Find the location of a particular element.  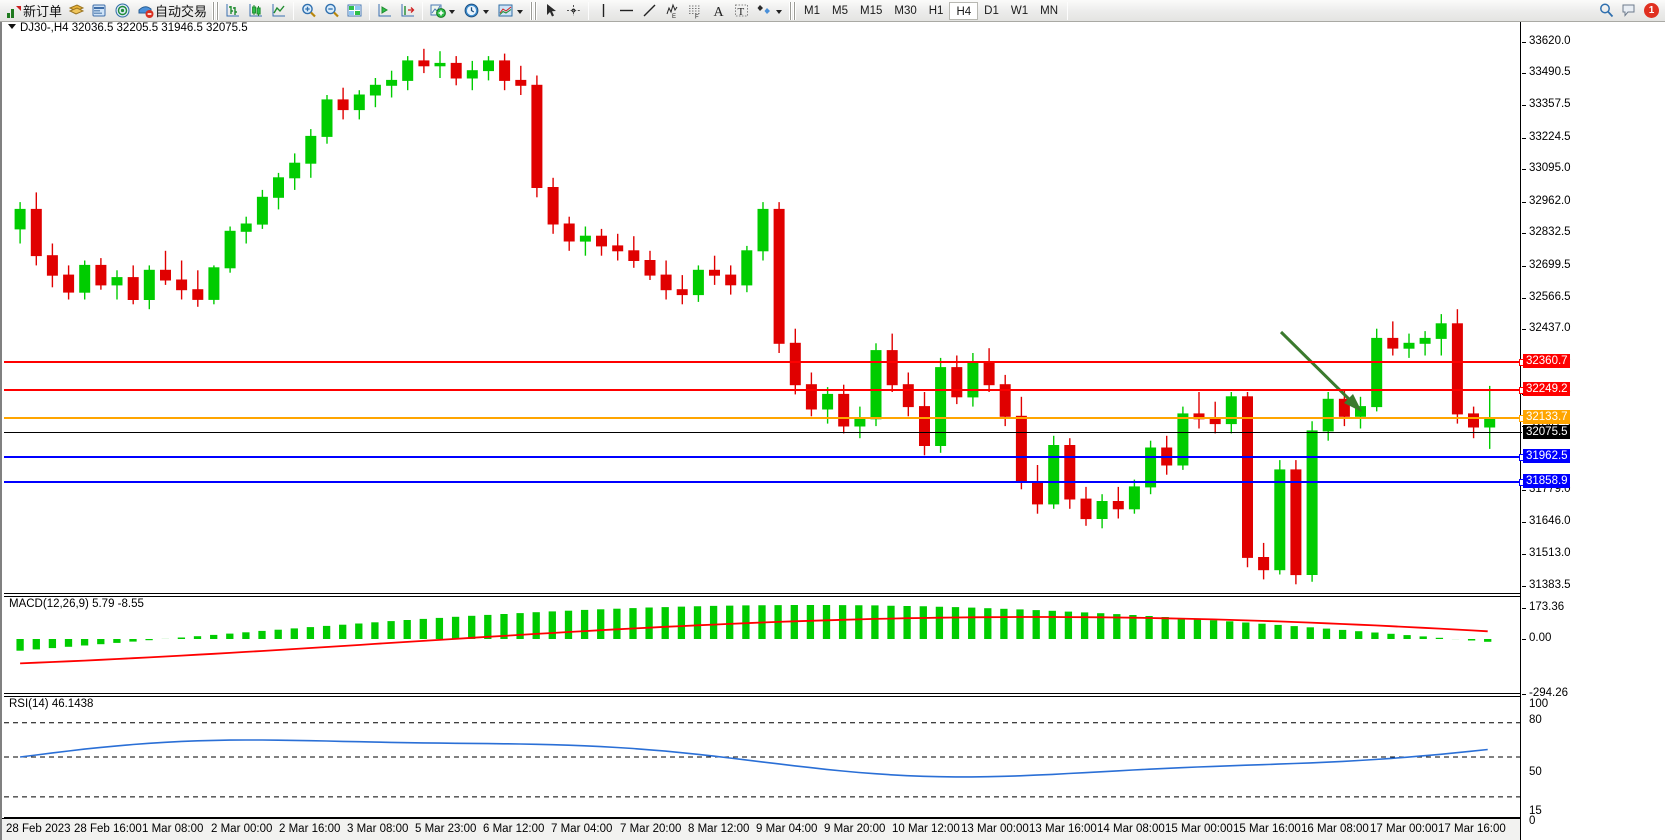

tile-windows-button is located at coordinates (354, 11).